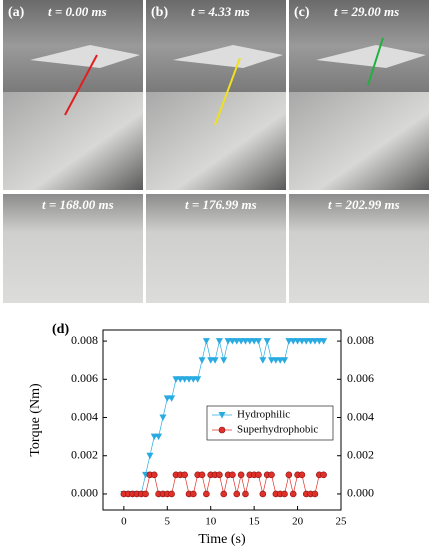 The width and height of the screenshot is (431, 550). What do you see at coordinates (77, 11) in the screenshot?
I see `time-label: t = 0.00 ms` at bounding box center [77, 11].